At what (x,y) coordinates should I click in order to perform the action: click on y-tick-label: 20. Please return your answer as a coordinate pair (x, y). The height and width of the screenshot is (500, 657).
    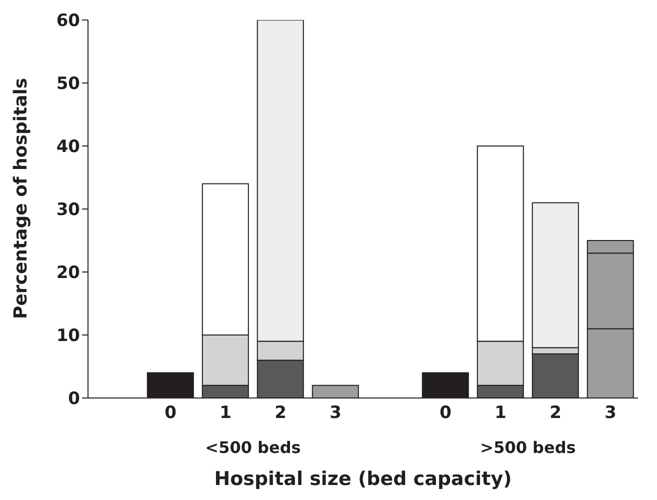
    Looking at the image, I should click on (68, 273).